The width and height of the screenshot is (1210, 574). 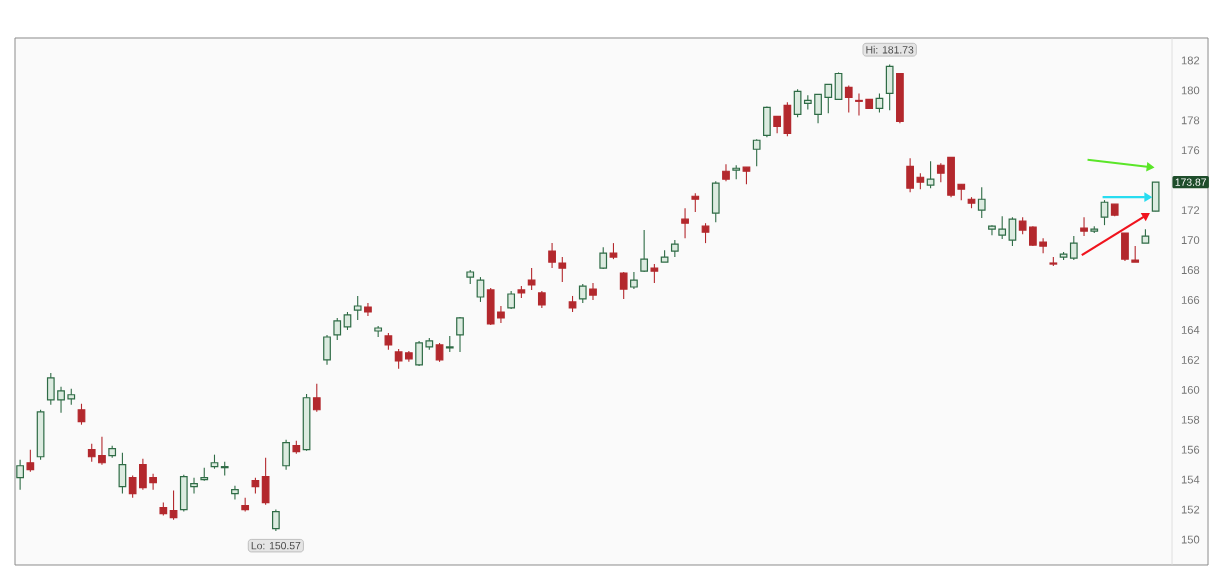 I want to click on y-tick-label: 154, so click(x=1190, y=479).